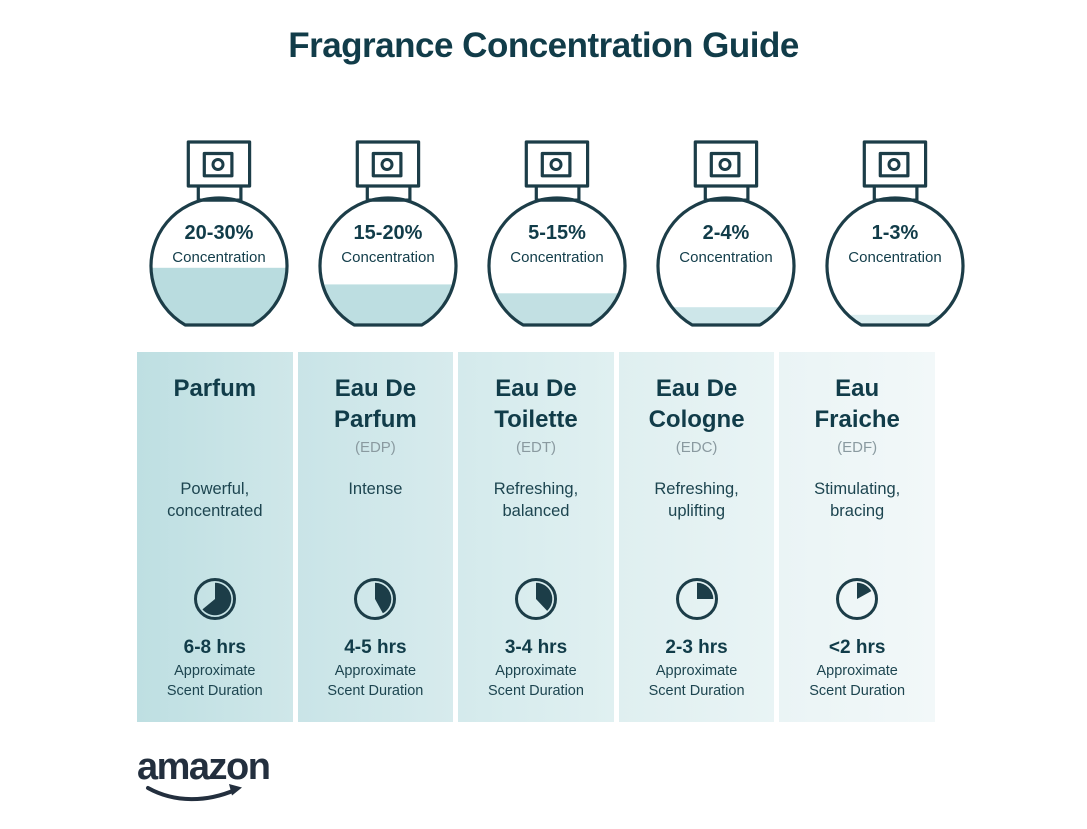  I want to click on perfume-bottle-icon: 15-20% Concentration, so click(388, 233).